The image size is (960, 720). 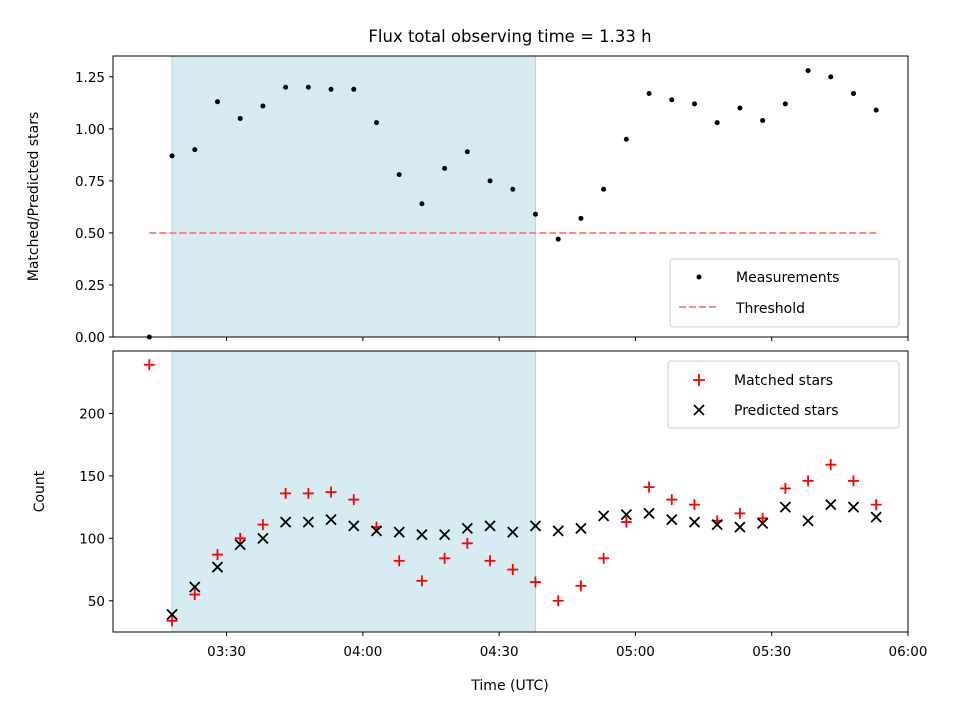 I want to click on y-tick-label: 150, so click(x=92, y=477).